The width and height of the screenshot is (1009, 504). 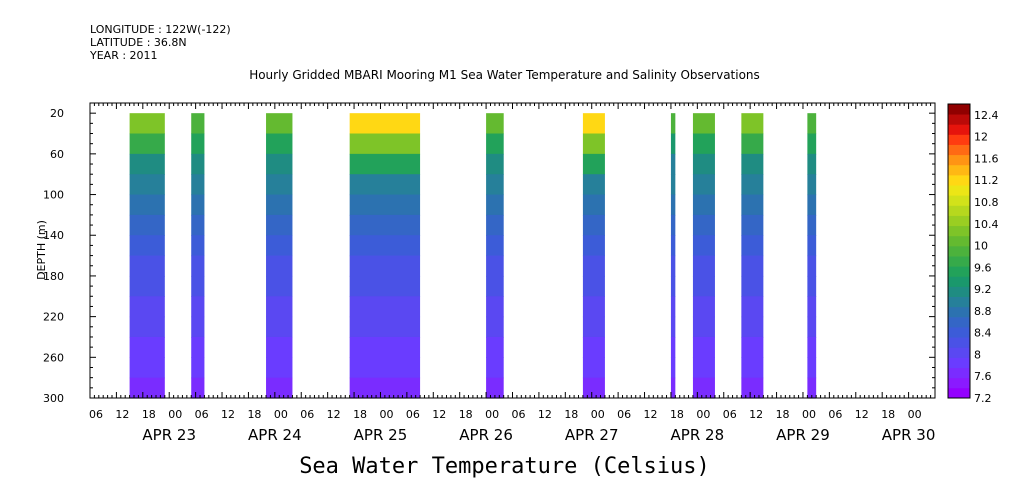 I want to click on colorbar-label: 12.4, so click(x=986, y=115).